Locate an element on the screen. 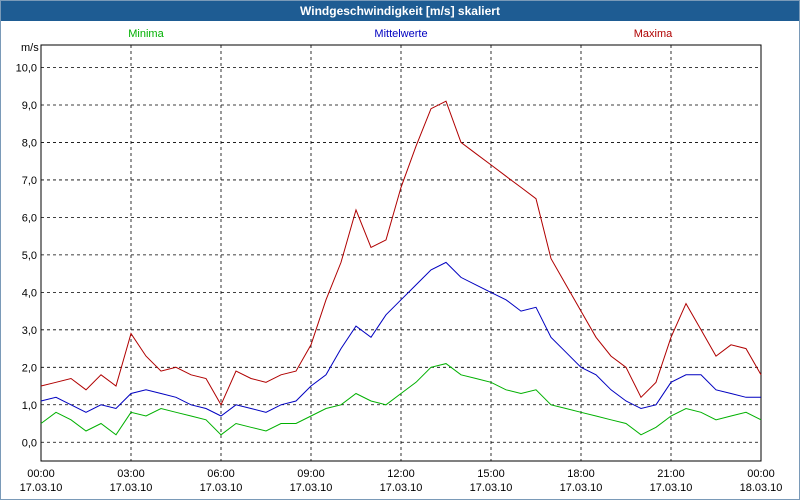 This screenshot has width=800, height=500. y-tick-label: 0,0 is located at coordinates (29, 443).